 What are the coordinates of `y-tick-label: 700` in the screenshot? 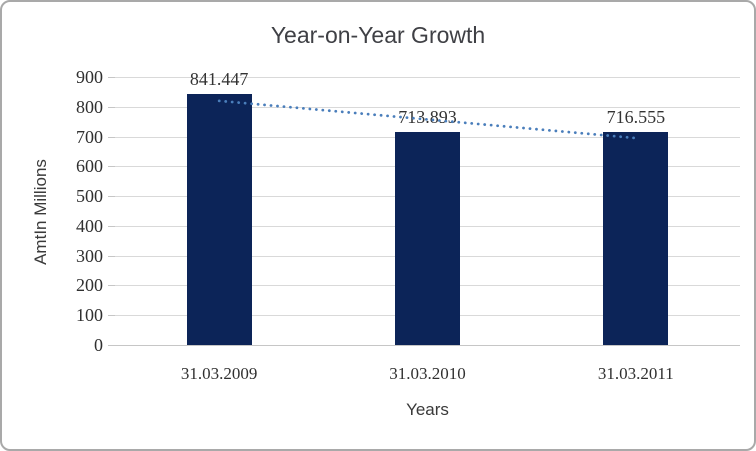 It's located at (89, 136).